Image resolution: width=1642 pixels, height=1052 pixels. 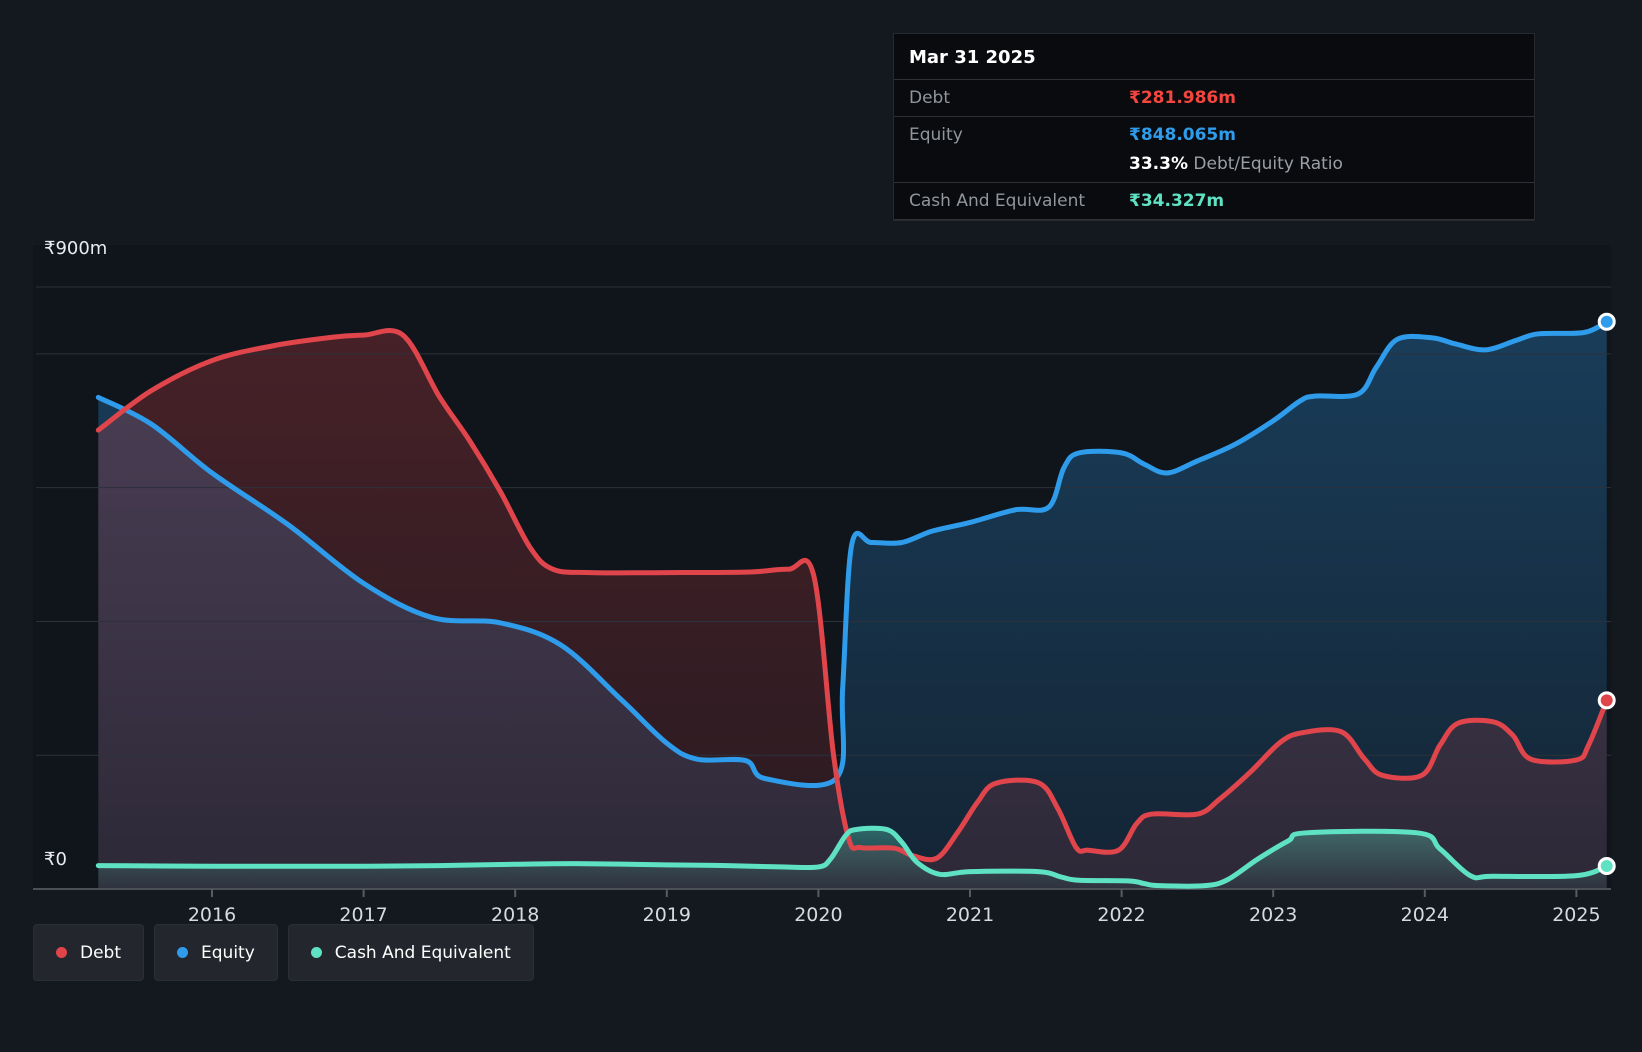 I want to click on x-label-2017: 2017, so click(x=363, y=915).